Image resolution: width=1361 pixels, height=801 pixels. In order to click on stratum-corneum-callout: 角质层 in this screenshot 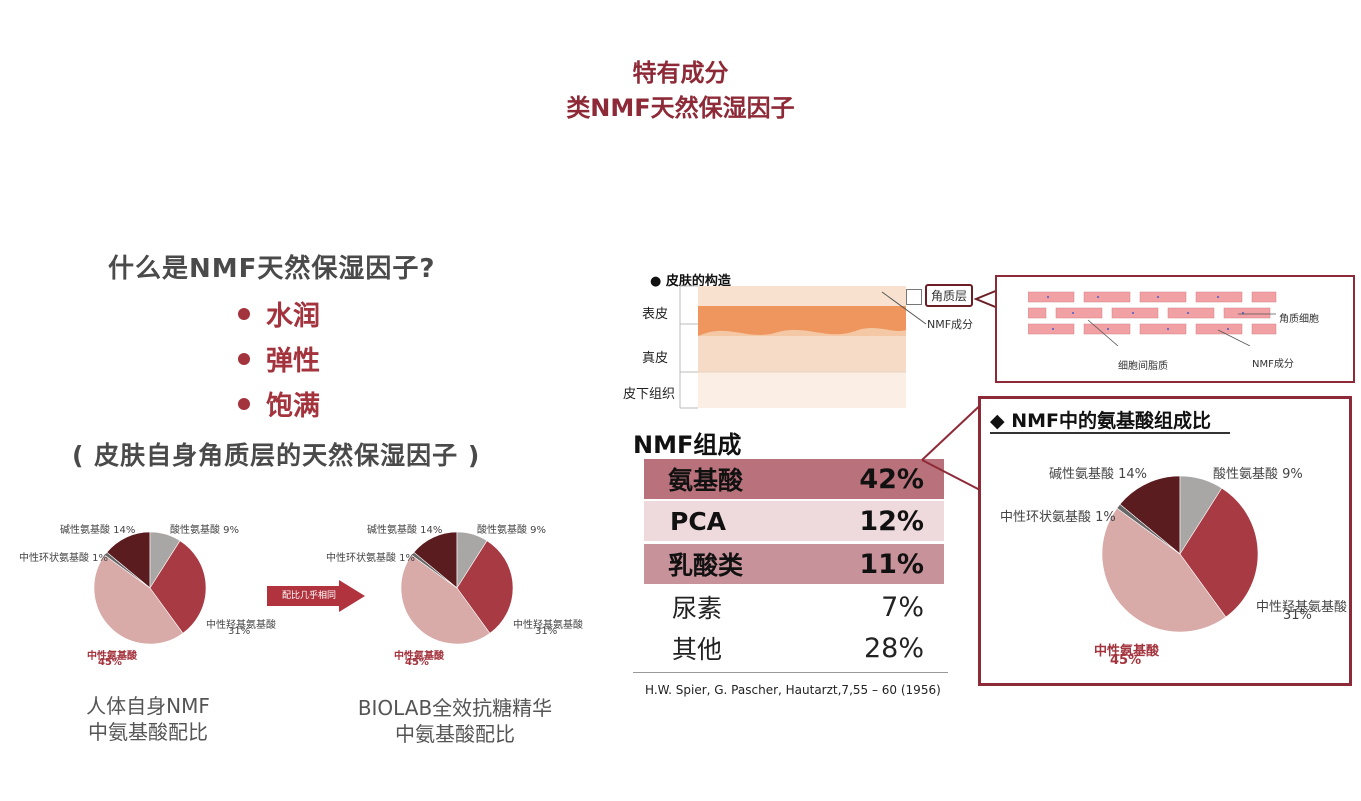, I will do `click(949, 295)`.